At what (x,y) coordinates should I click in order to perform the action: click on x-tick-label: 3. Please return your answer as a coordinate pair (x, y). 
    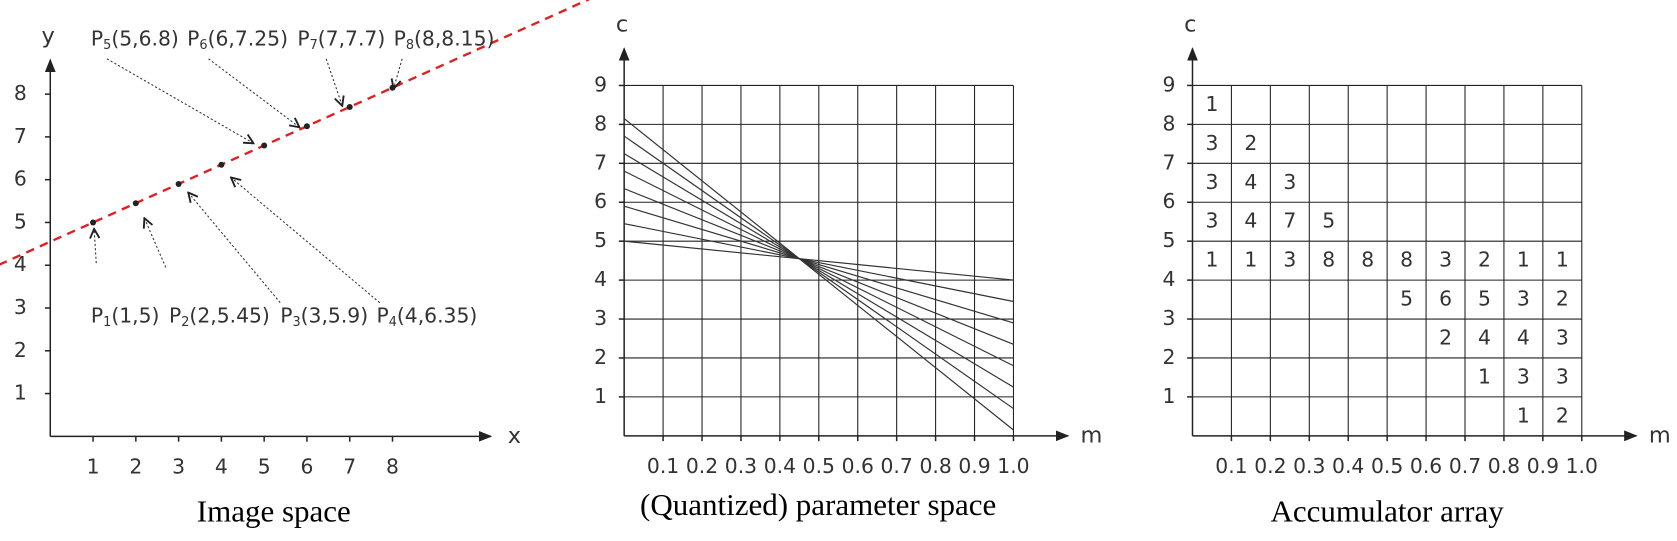
    Looking at the image, I should click on (178, 466).